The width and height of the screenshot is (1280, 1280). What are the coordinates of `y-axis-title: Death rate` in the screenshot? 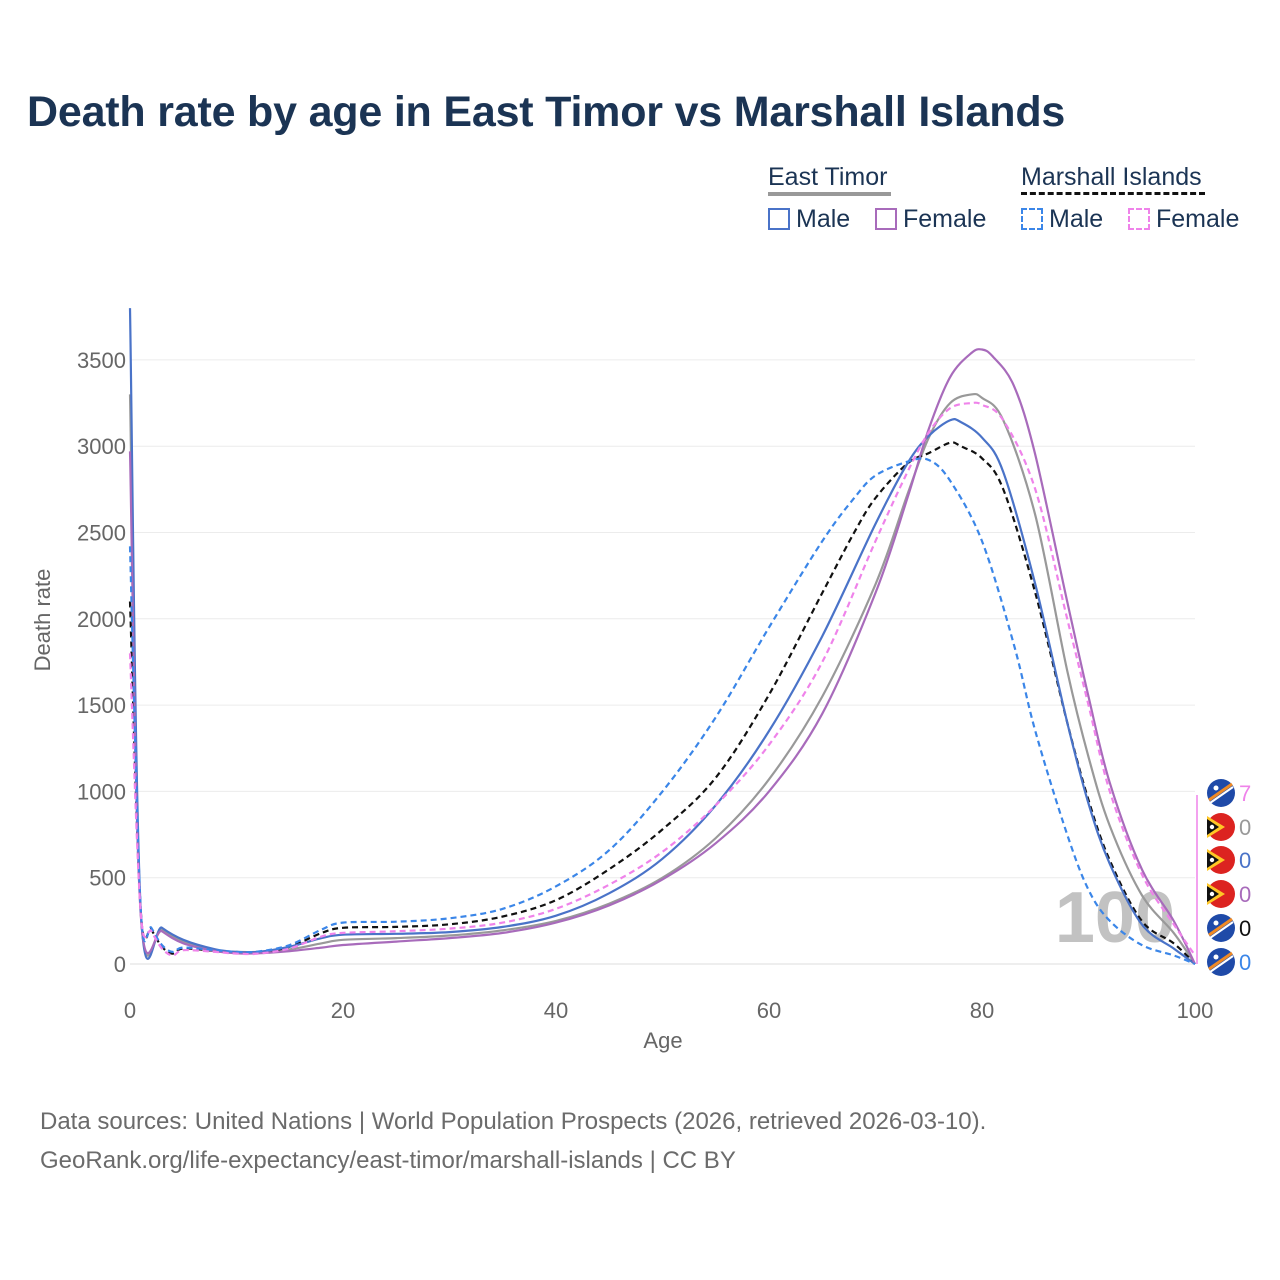 It's located at (42, 620).